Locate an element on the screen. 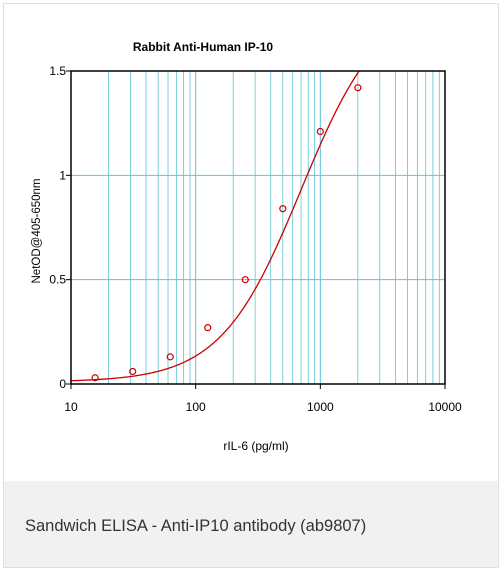 The width and height of the screenshot is (504, 572). chart-title: Rabbit Anti-Human IP-10 is located at coordinates (203, 47).